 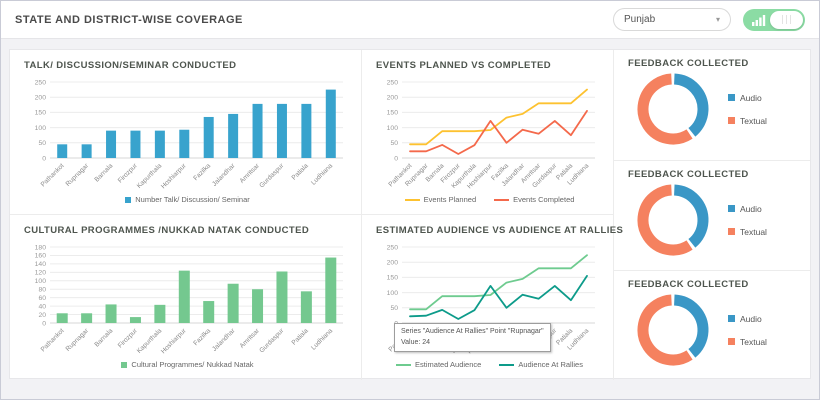 What do you see at coordinates (717, 19) in the screenshot?
I see `chevron-down-icon: ▾` at bounding box center [717, 19].